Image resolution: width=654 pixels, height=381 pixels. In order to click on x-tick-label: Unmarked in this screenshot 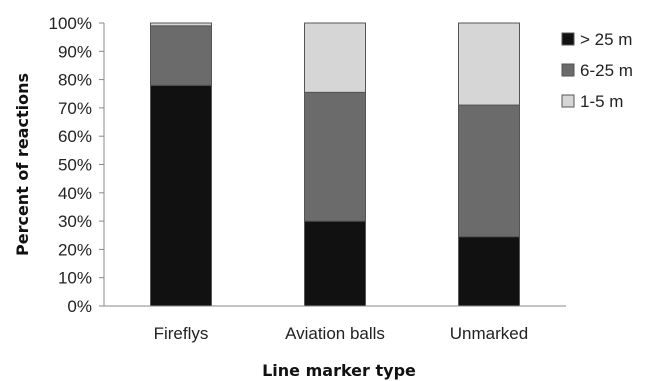, I will do `click(489, 333)`.